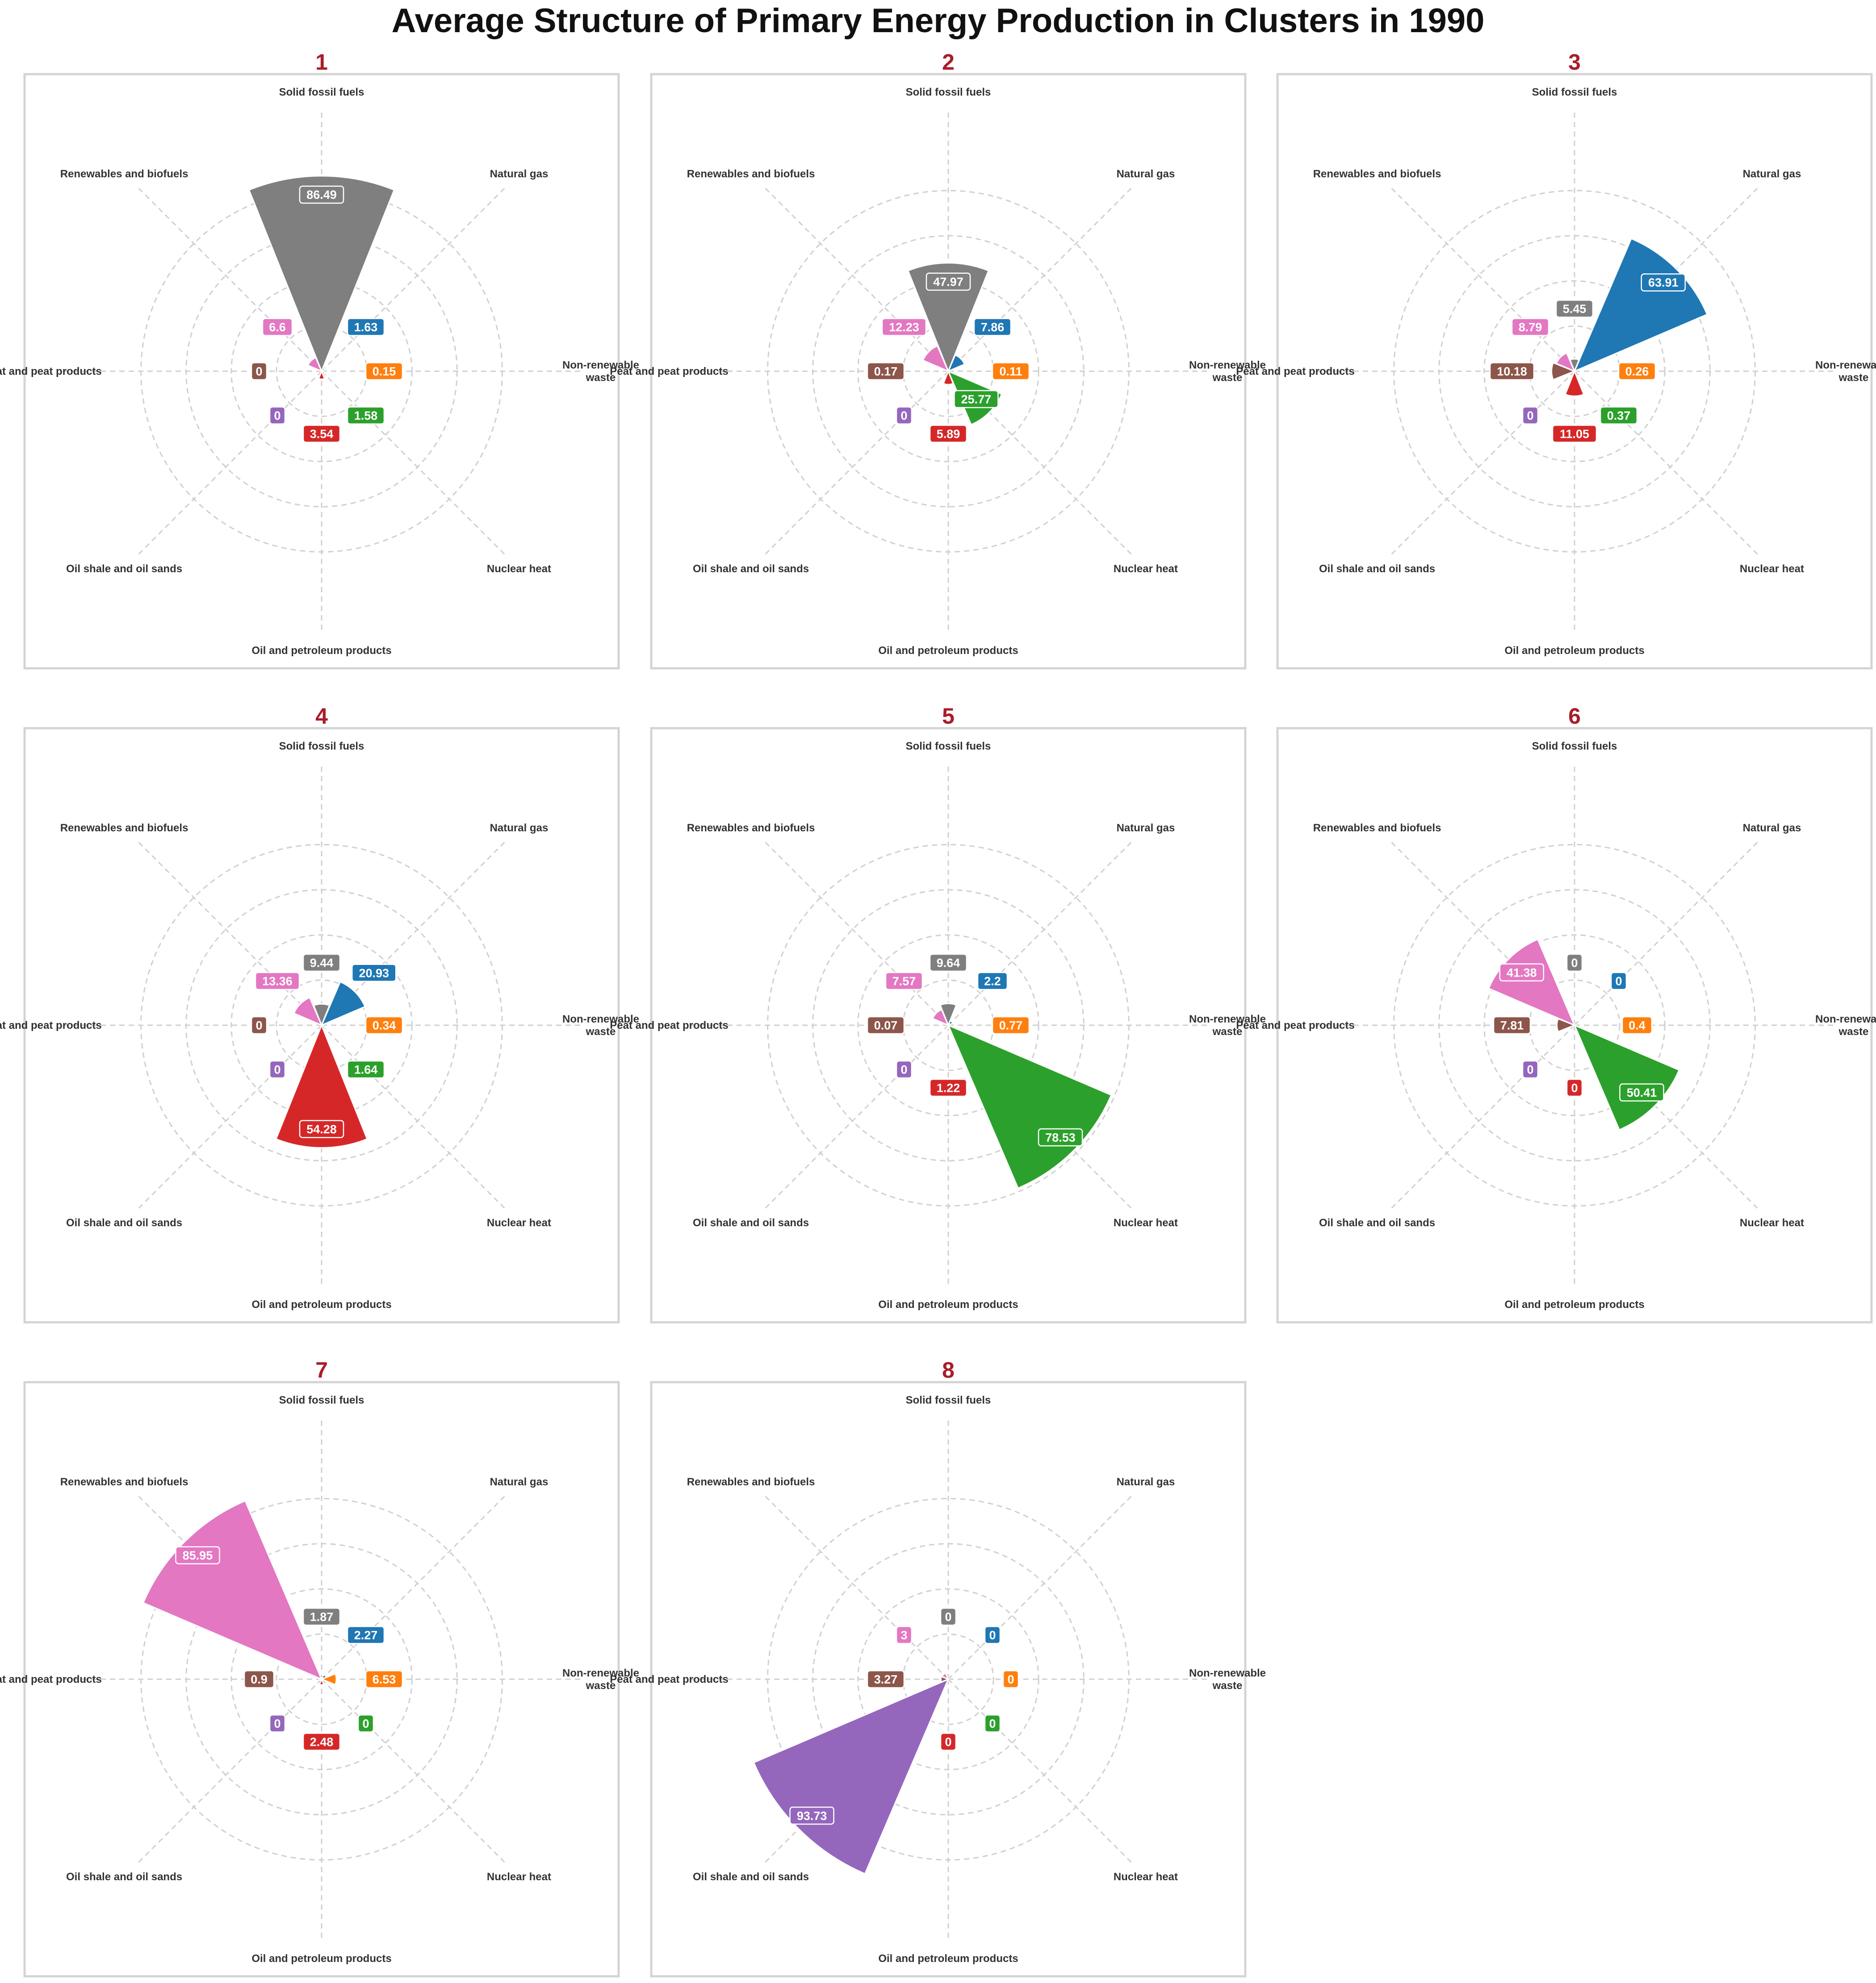 This screenshot has height=1983, width=1876. Describe the element at coordinates (321, 1741) in the screenshot. I see `value-label: 2.48` at that location.